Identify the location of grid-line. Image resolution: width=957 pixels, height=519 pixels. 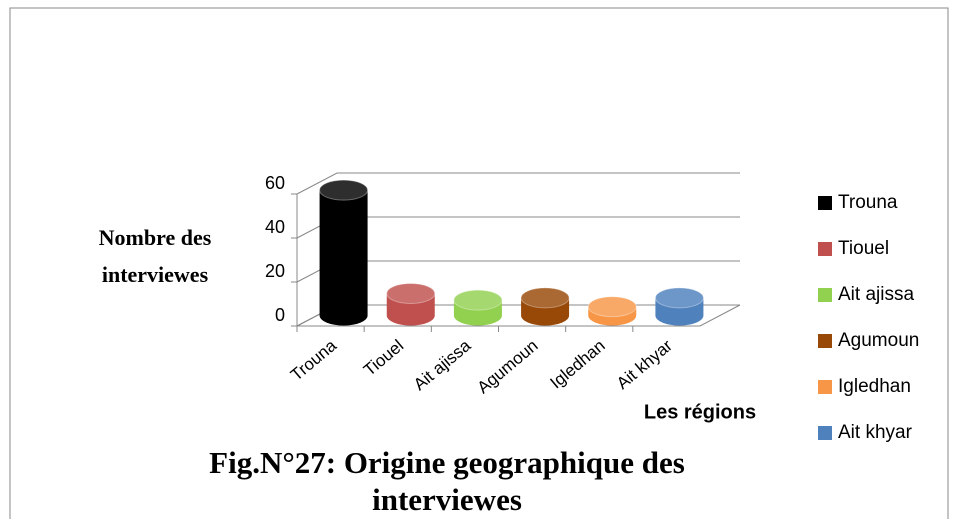
(518, 183).